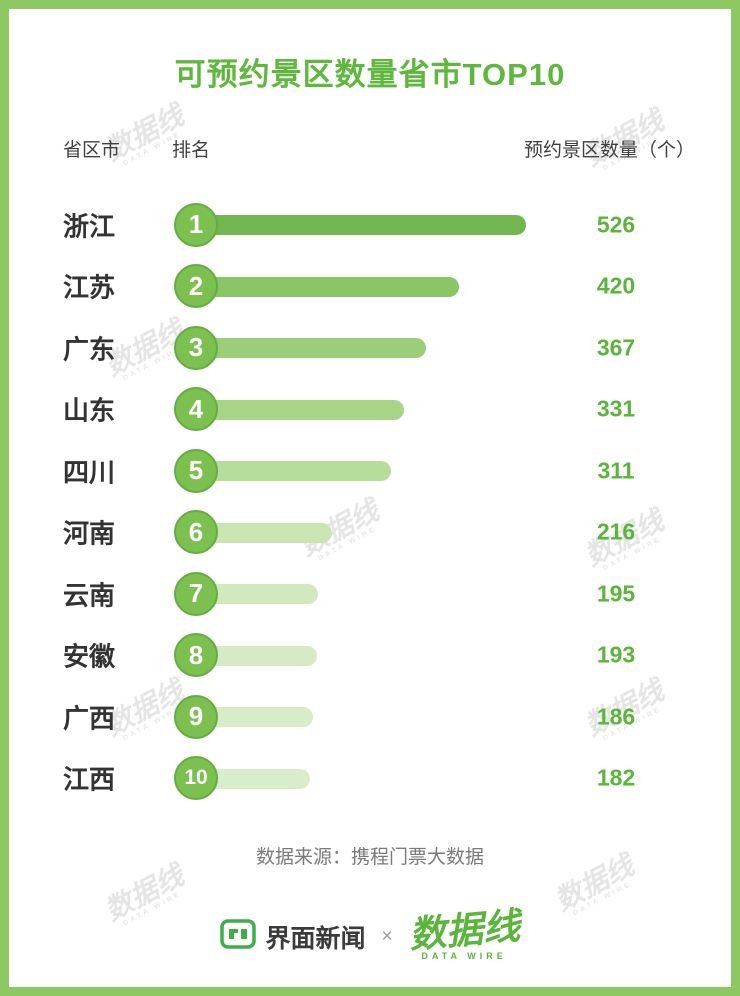  I want to click on rank-badge: 2, so click(196, 286).